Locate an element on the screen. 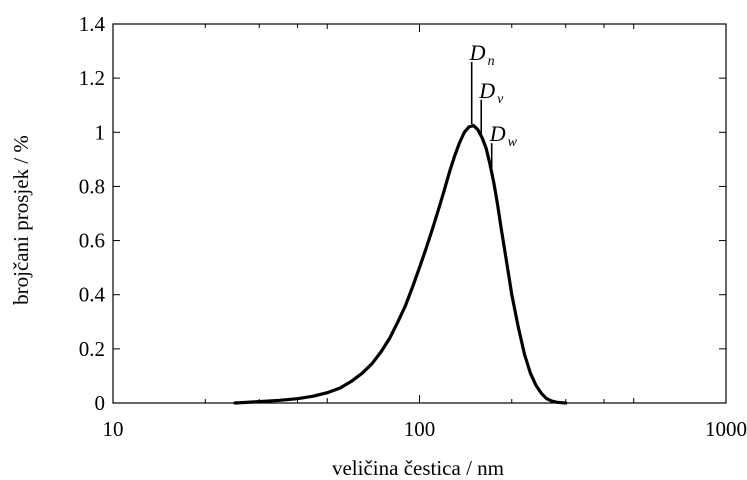 The width and height of the screenshot is (747, 480). marker-subscript-v: v is located at coordinates (500, 99).